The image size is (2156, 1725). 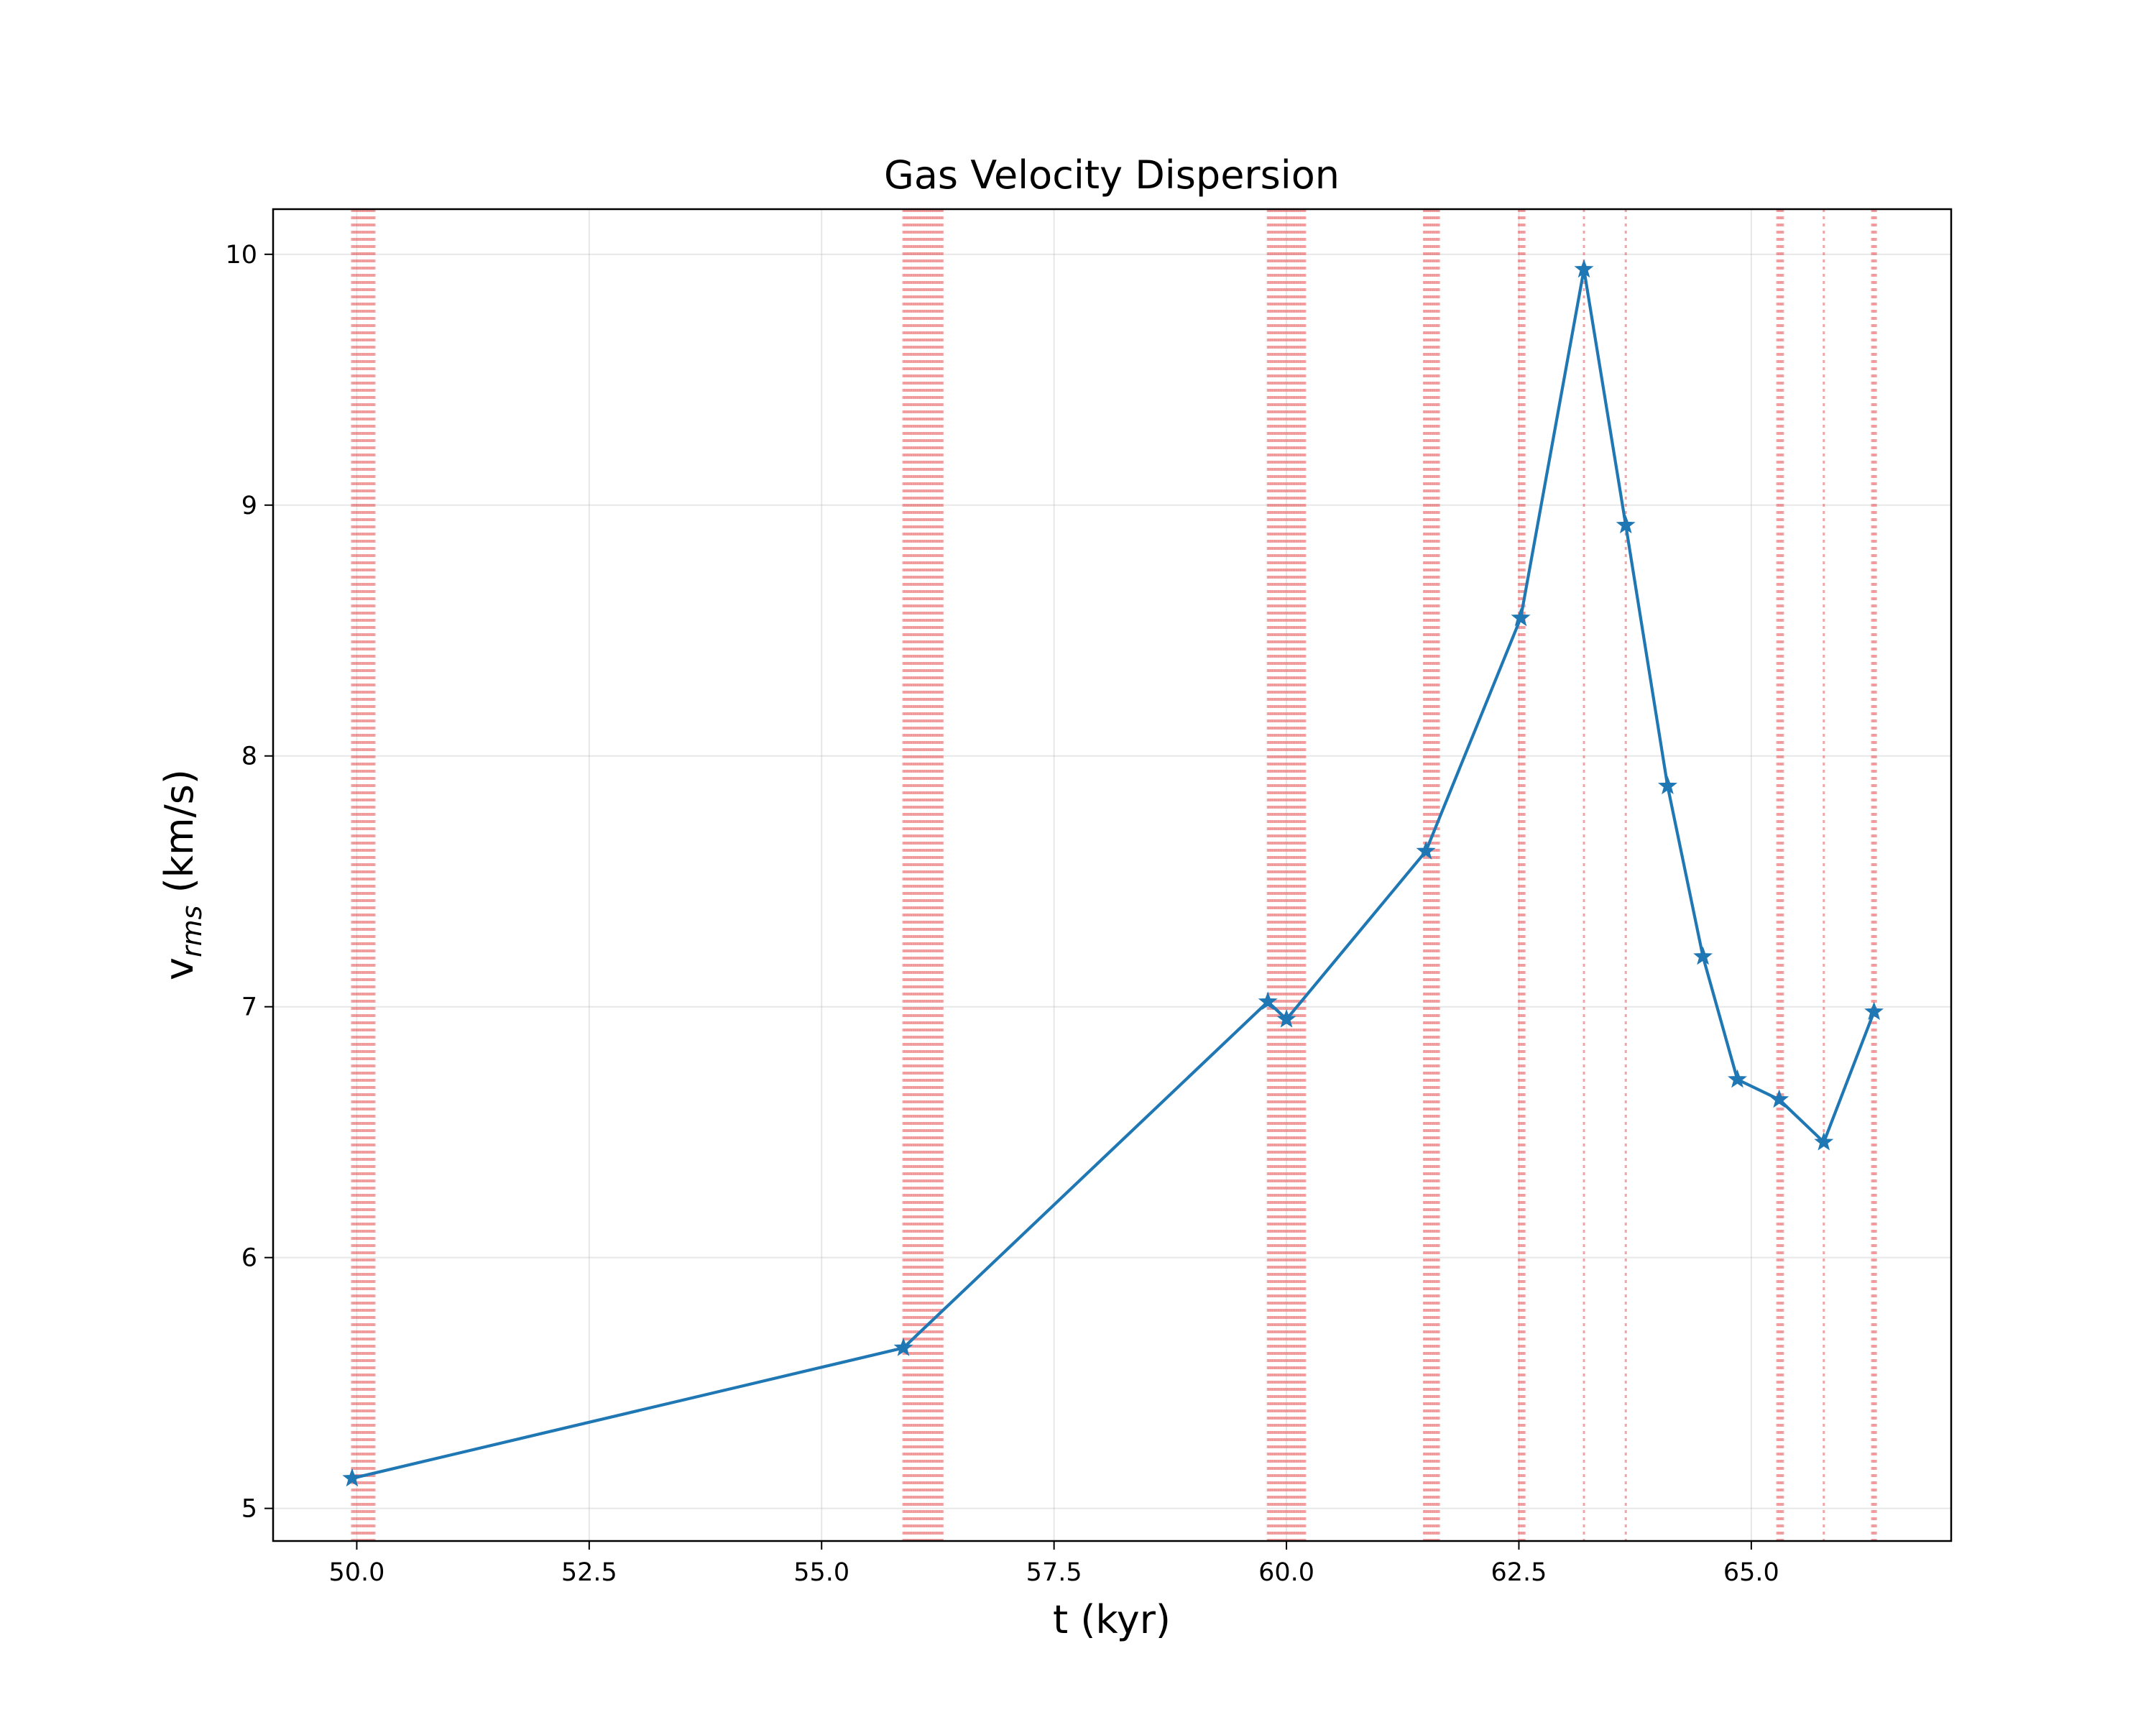 I want to click on y-tick-label: 10, so click(x=241, y=255).